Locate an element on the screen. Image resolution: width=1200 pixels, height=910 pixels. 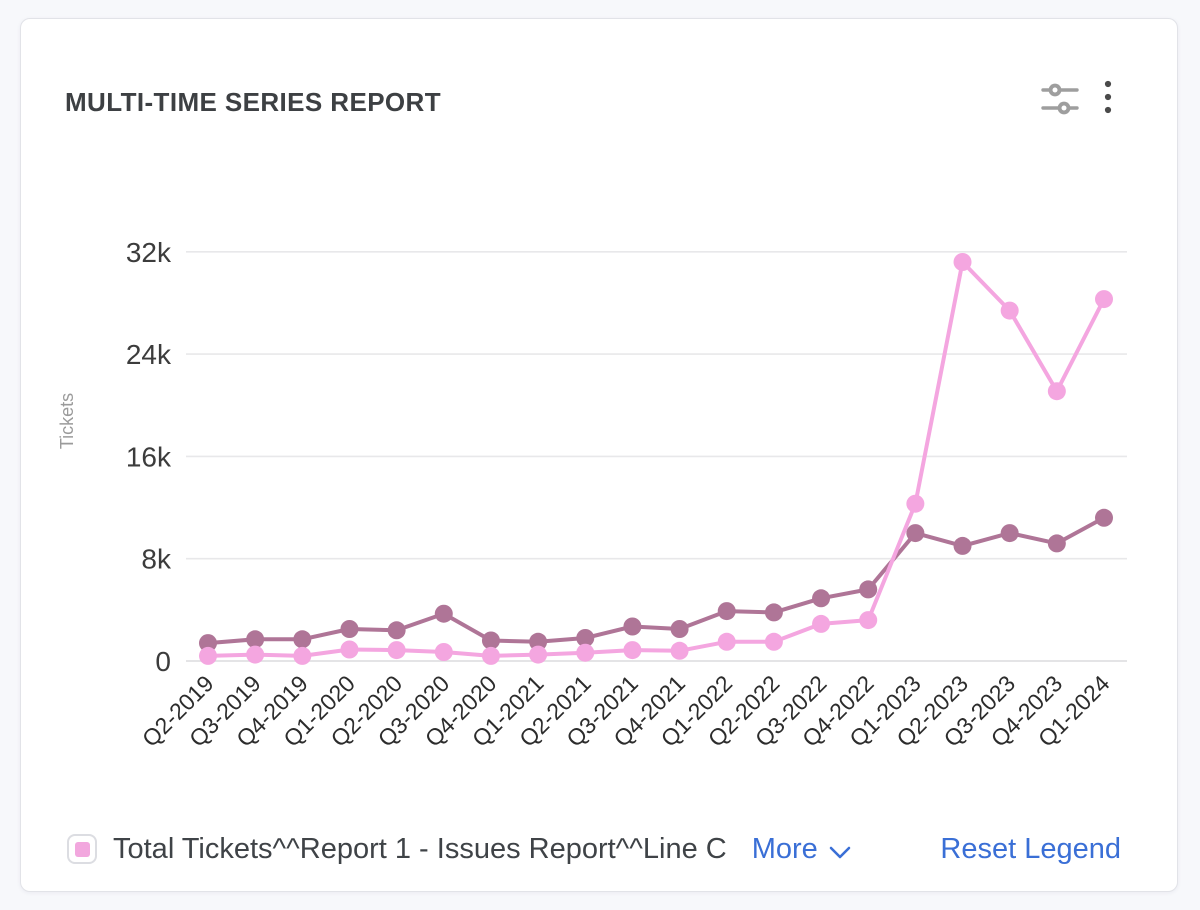
y-tick-label: 16k is located at coordinates (149, 456).